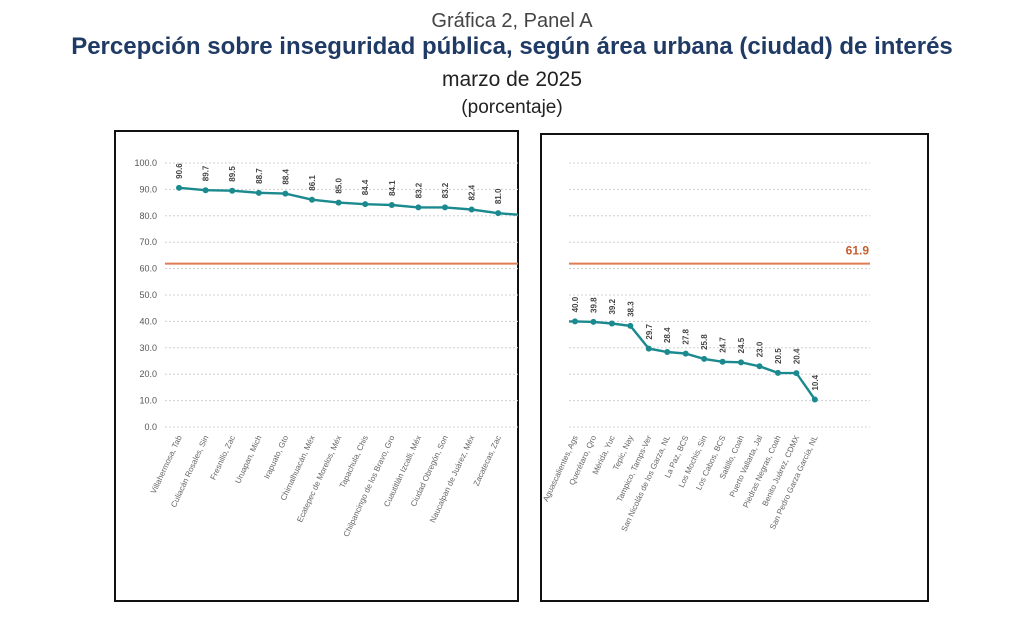  Describe the element at coordinates (148, 189) in the screenshot. I see `y-tick-label: 90.0` at that location.